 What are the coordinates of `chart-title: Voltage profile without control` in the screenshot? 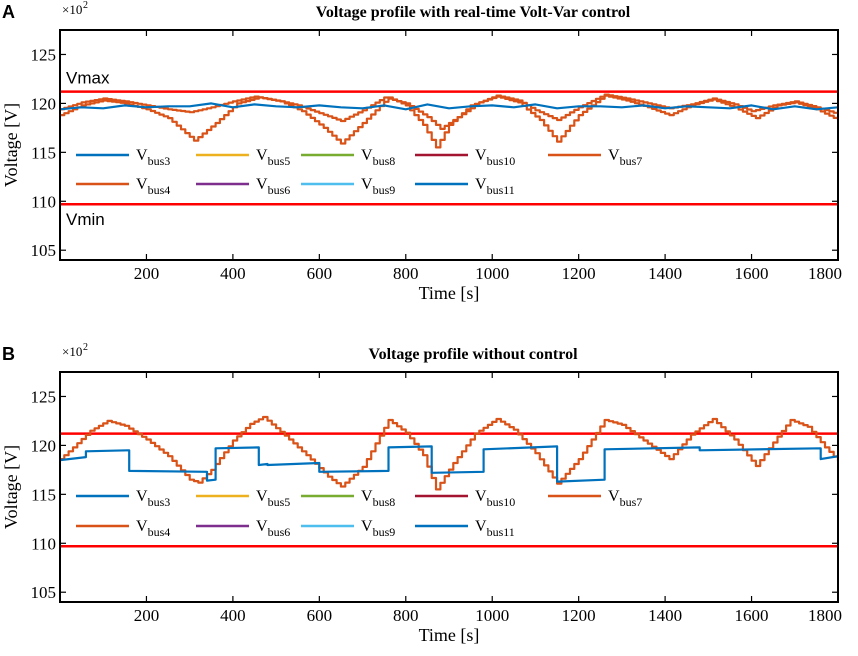 It's located at (473, 354).